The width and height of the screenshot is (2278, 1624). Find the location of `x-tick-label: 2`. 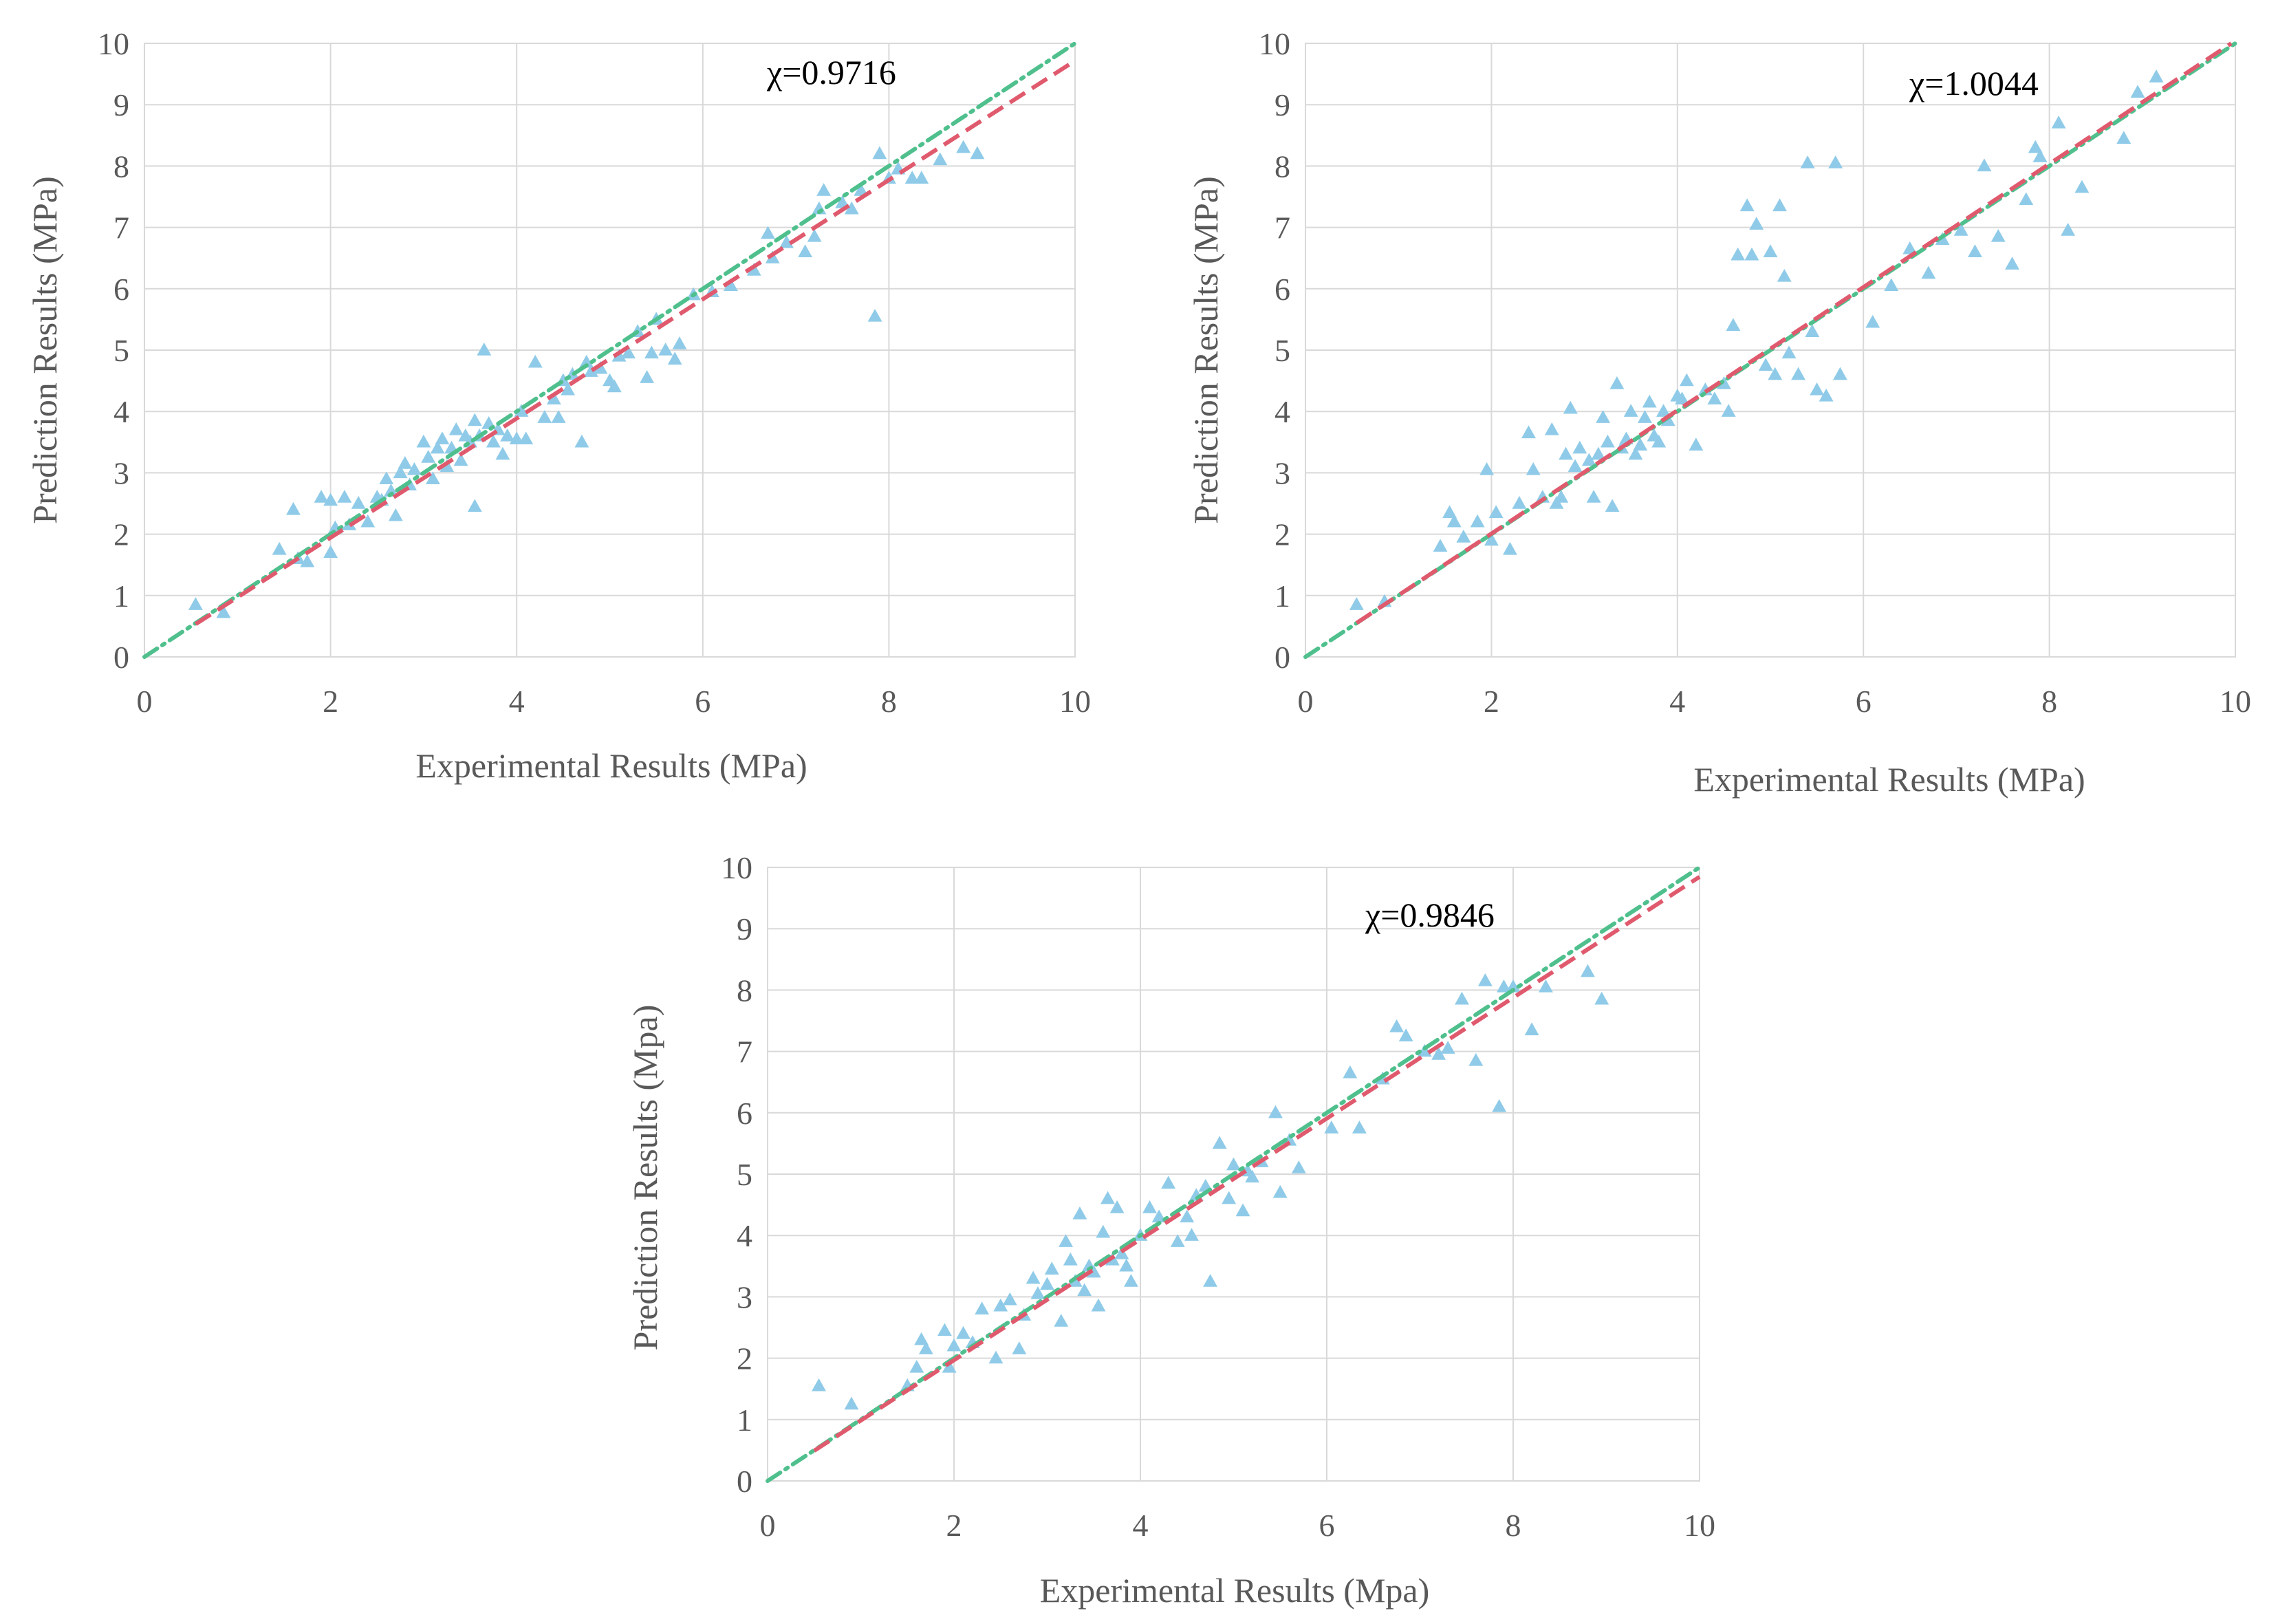

x-tick-label: 2 is located at coordinates (954, 1525).